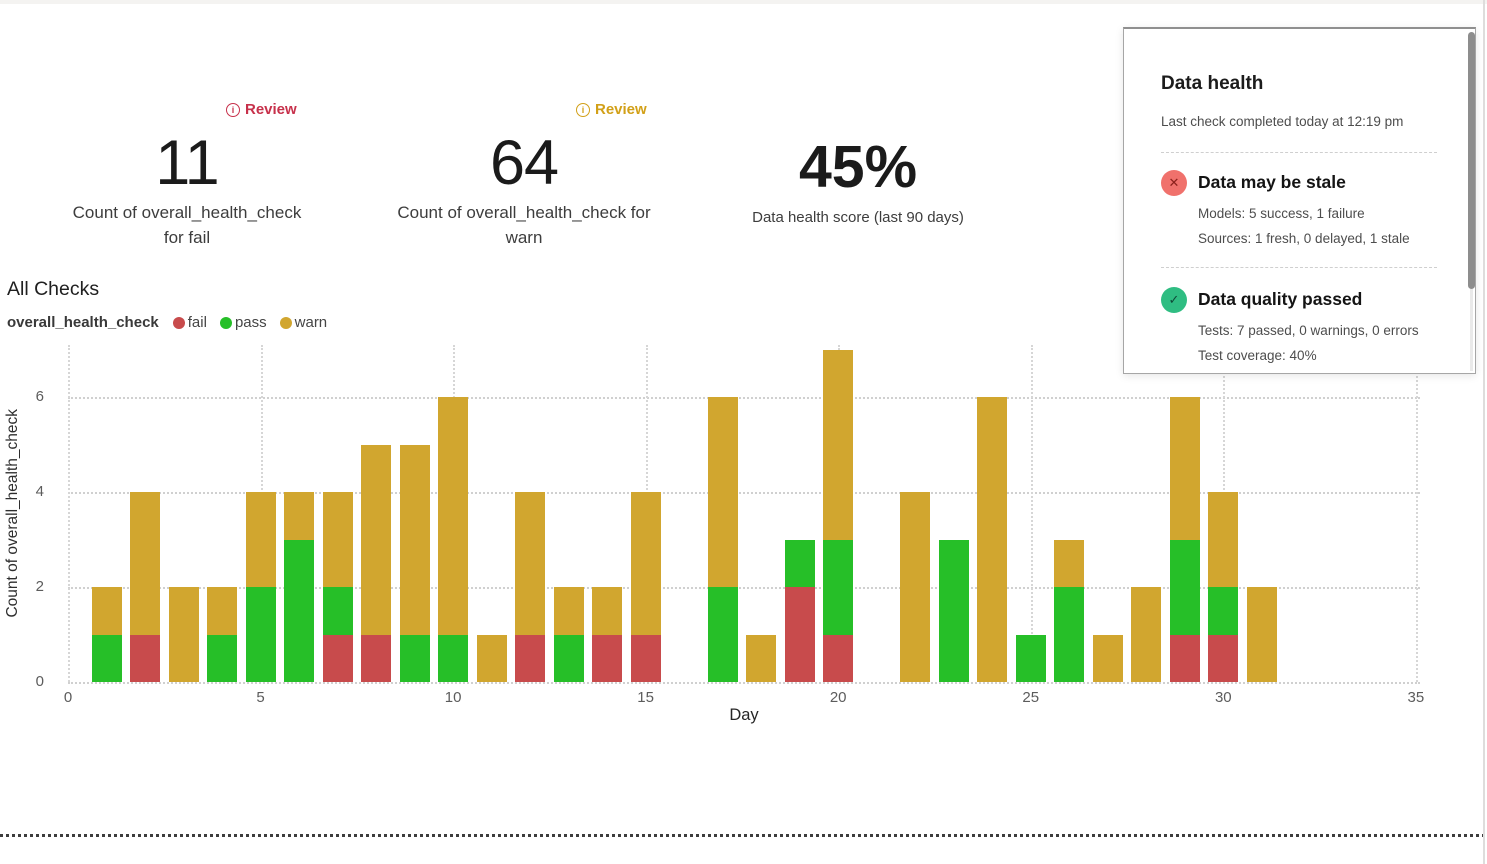  What do you see at coordinates (761, 658) in the screenshot?
I see `bar-day-18-warn` at bounding box center [761, 658].